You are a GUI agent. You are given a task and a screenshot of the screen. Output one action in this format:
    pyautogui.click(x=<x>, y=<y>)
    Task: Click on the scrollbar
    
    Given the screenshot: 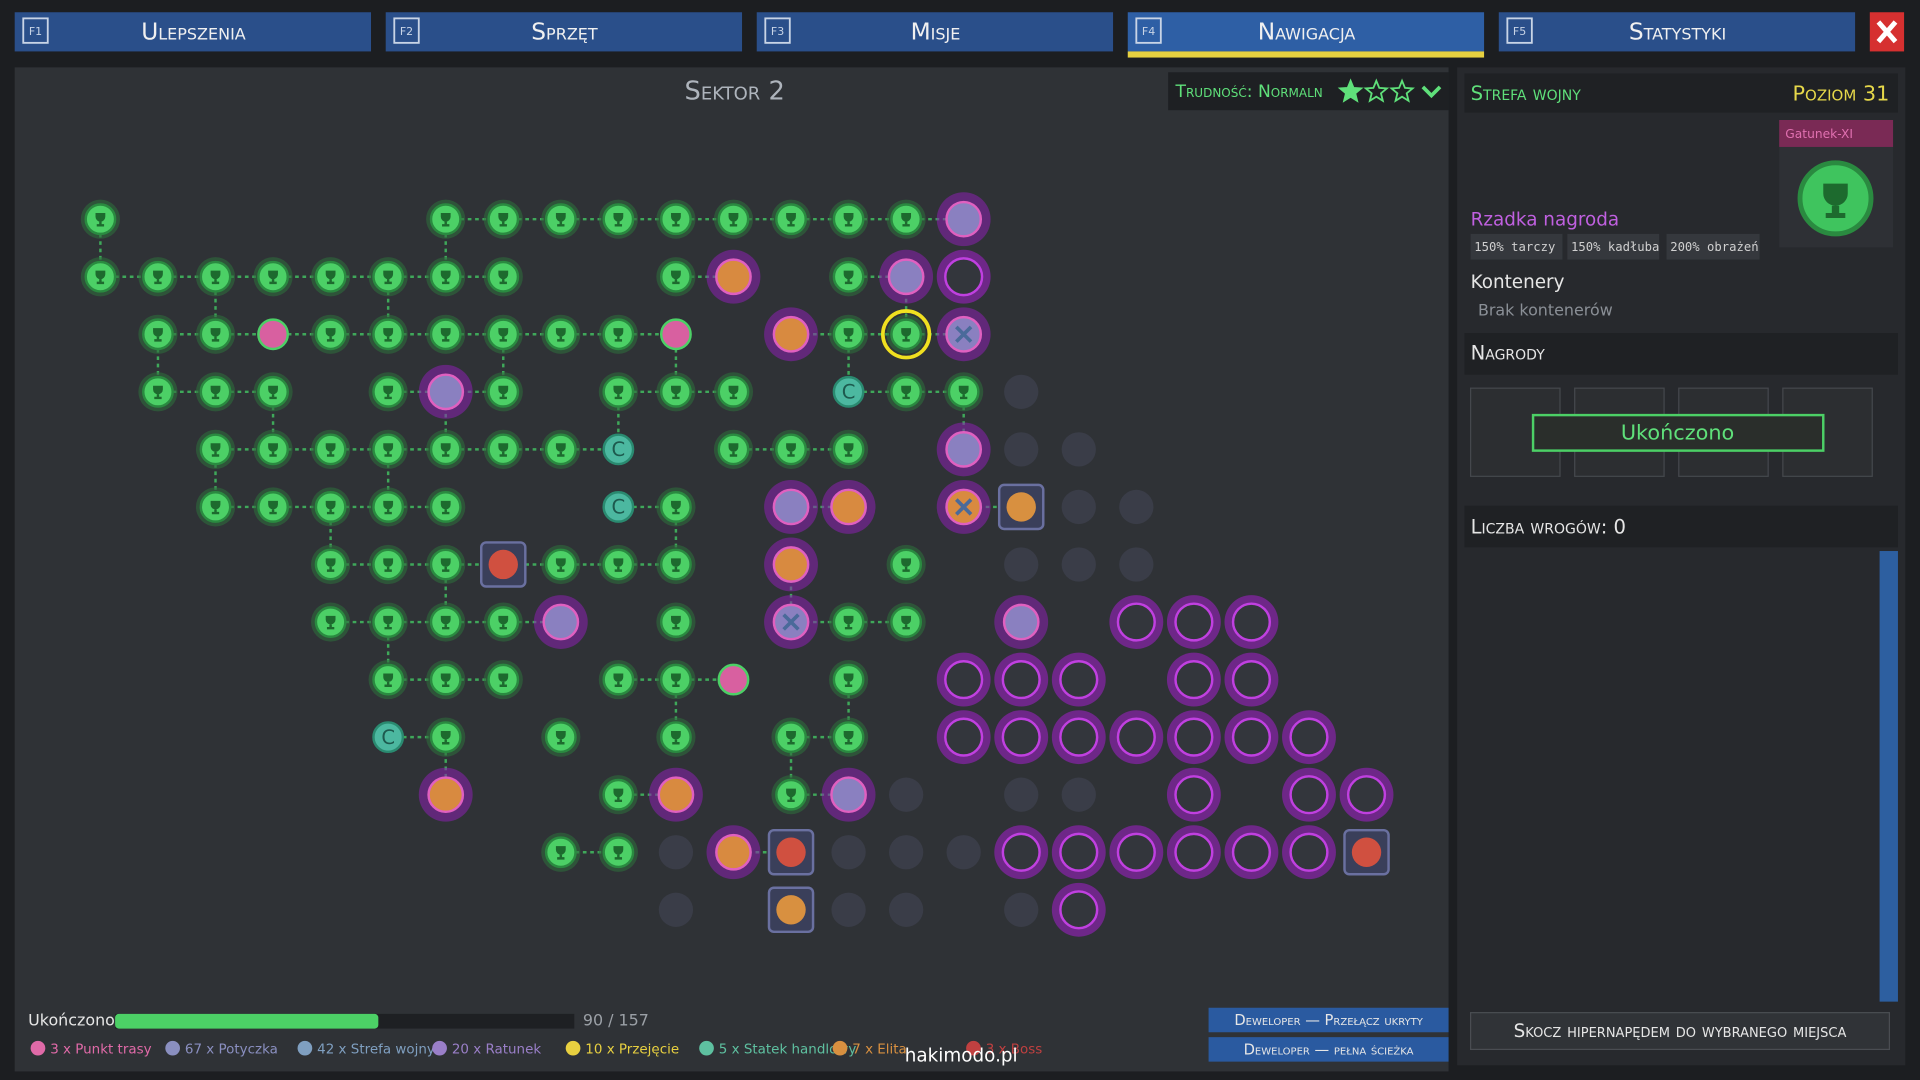 What is the action you would take?
    pyautogui.click(x=1888, y=776)
    